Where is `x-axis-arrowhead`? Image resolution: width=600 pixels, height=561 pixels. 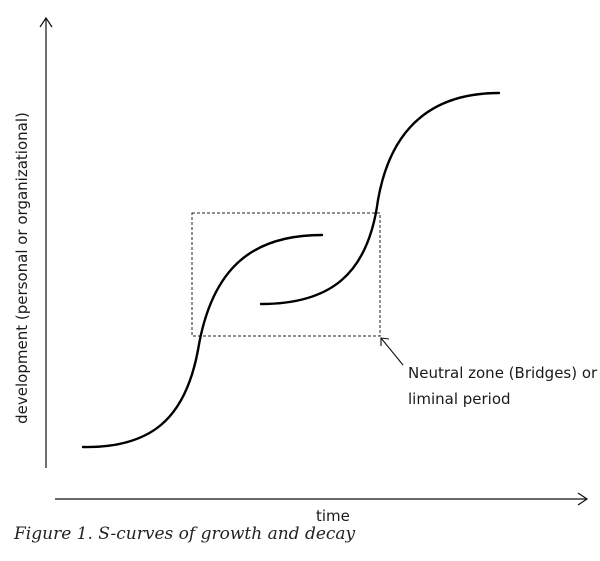 x-axis-arrowhead is located at coordinates (583, 499).